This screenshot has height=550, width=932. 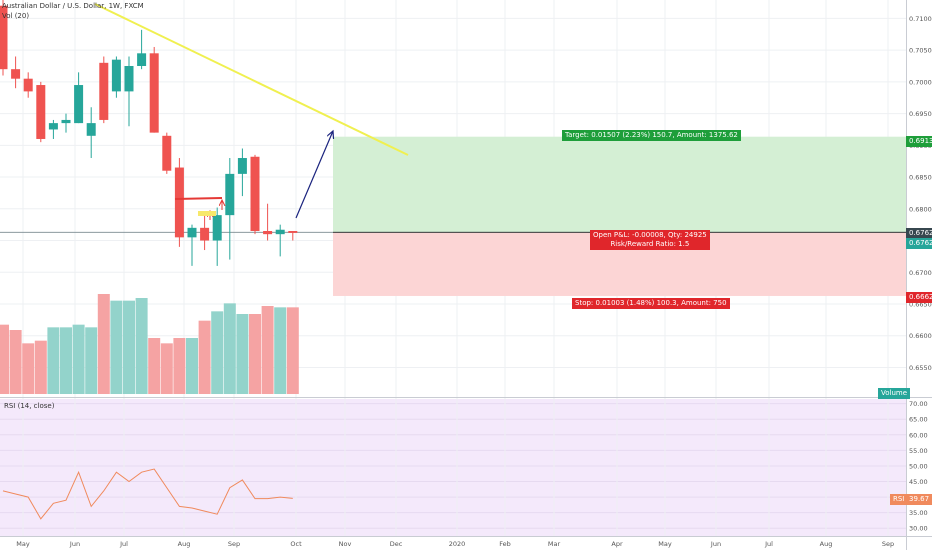 What do you see at coordinates (918, 404) in the screenshot?
I see `rsi-tick-label: 70.00` at bounding box center [918, 404].